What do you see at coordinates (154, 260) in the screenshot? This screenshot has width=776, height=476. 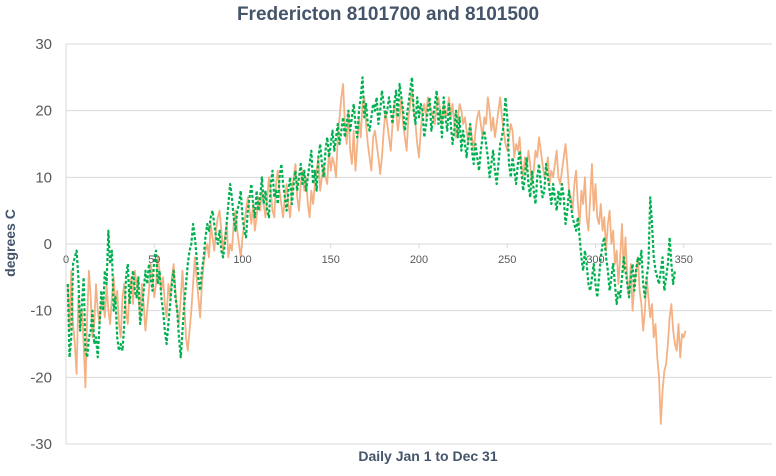 I see `x-tick-label: 50` at bounding box center [154, 260].